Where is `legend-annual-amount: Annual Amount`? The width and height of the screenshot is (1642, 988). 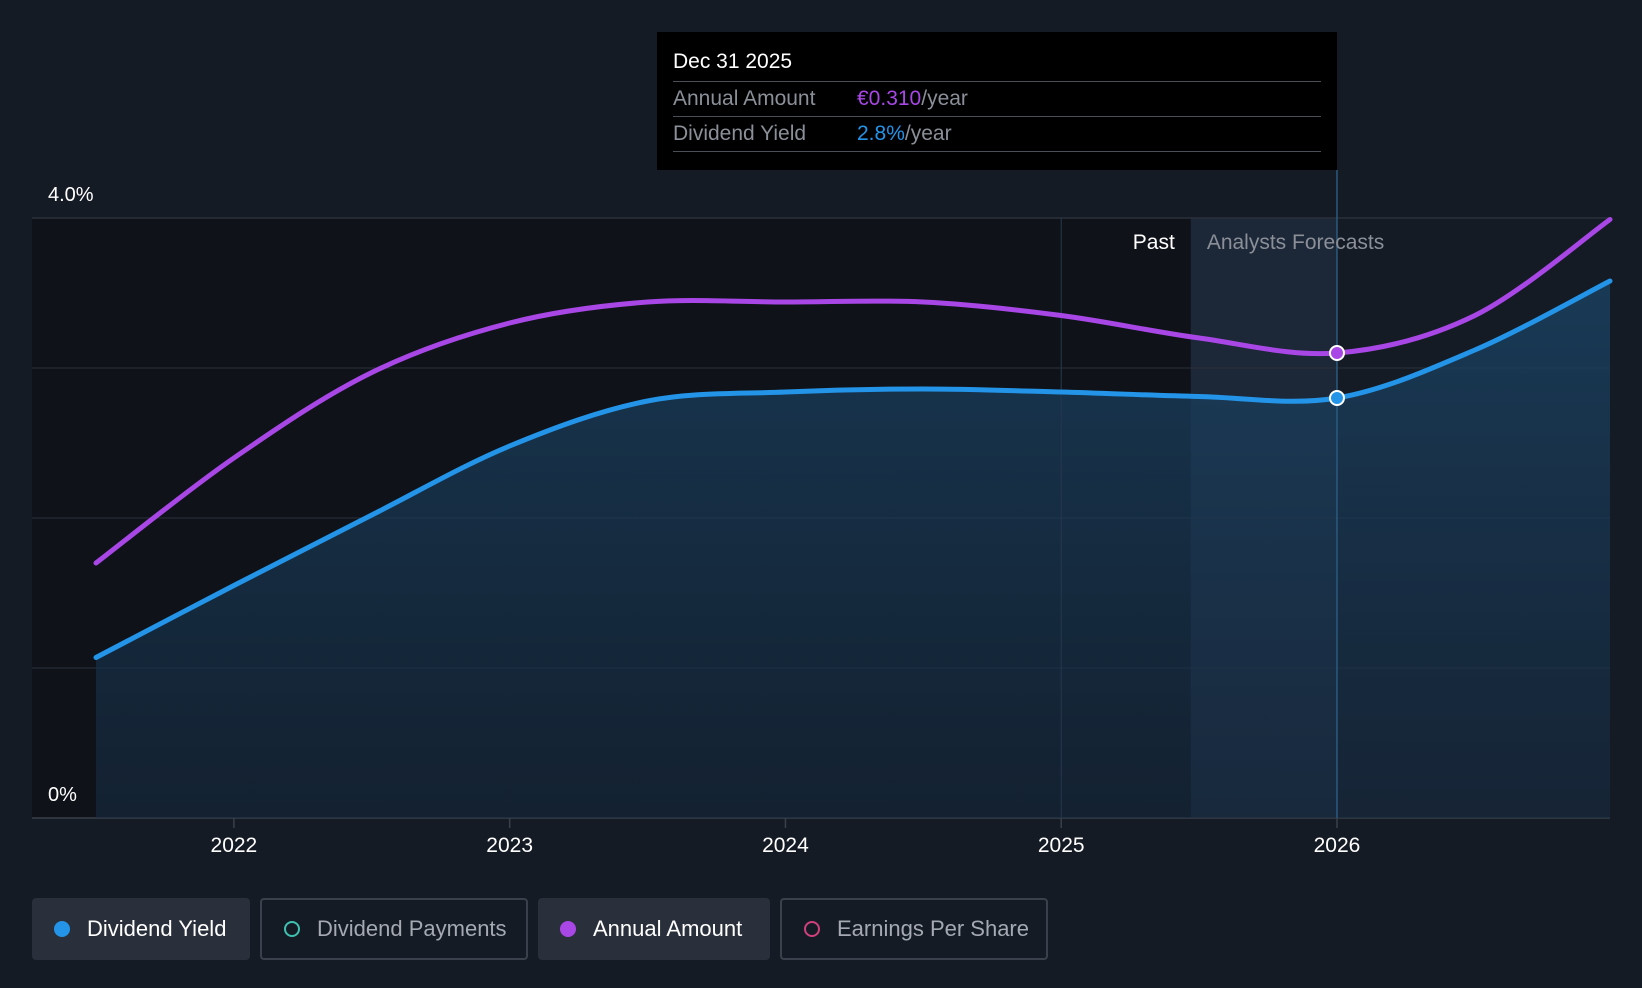 legend-annual-amount: Annual Amount is located at coordinates (654, 929).